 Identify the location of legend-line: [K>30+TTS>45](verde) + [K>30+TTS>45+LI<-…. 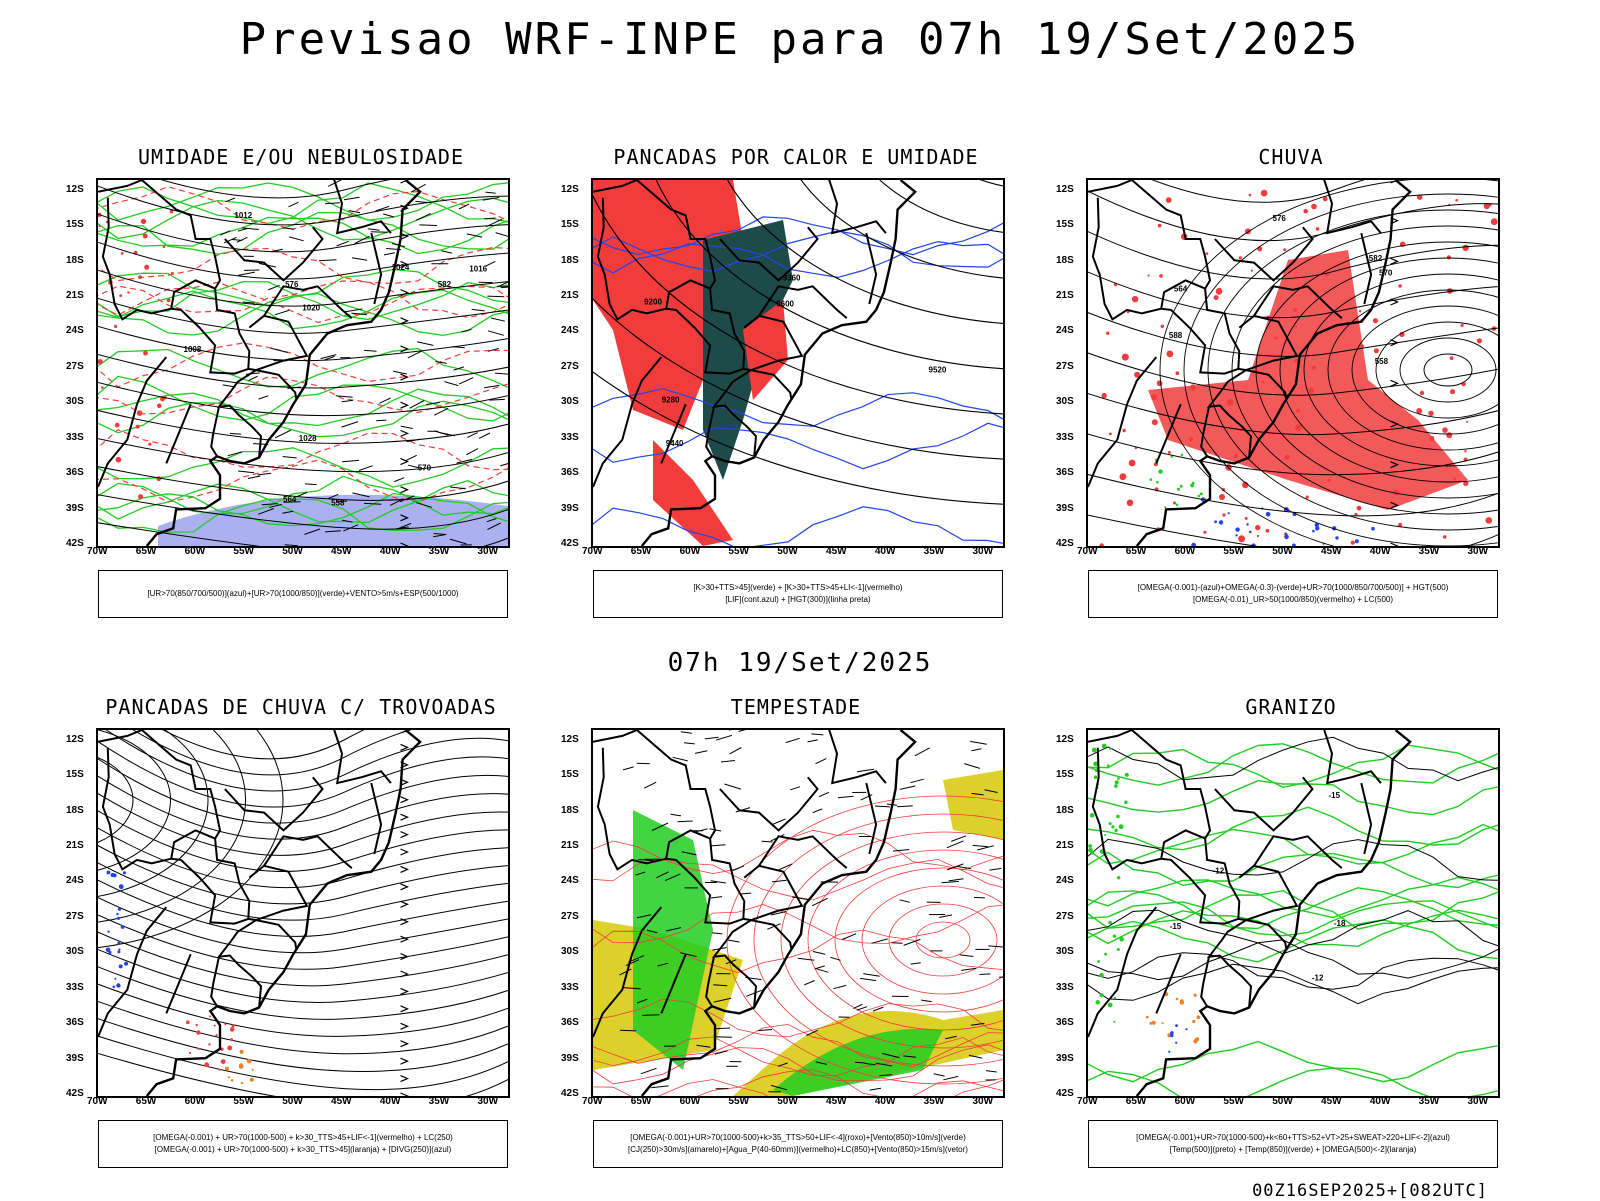
(798, 588).